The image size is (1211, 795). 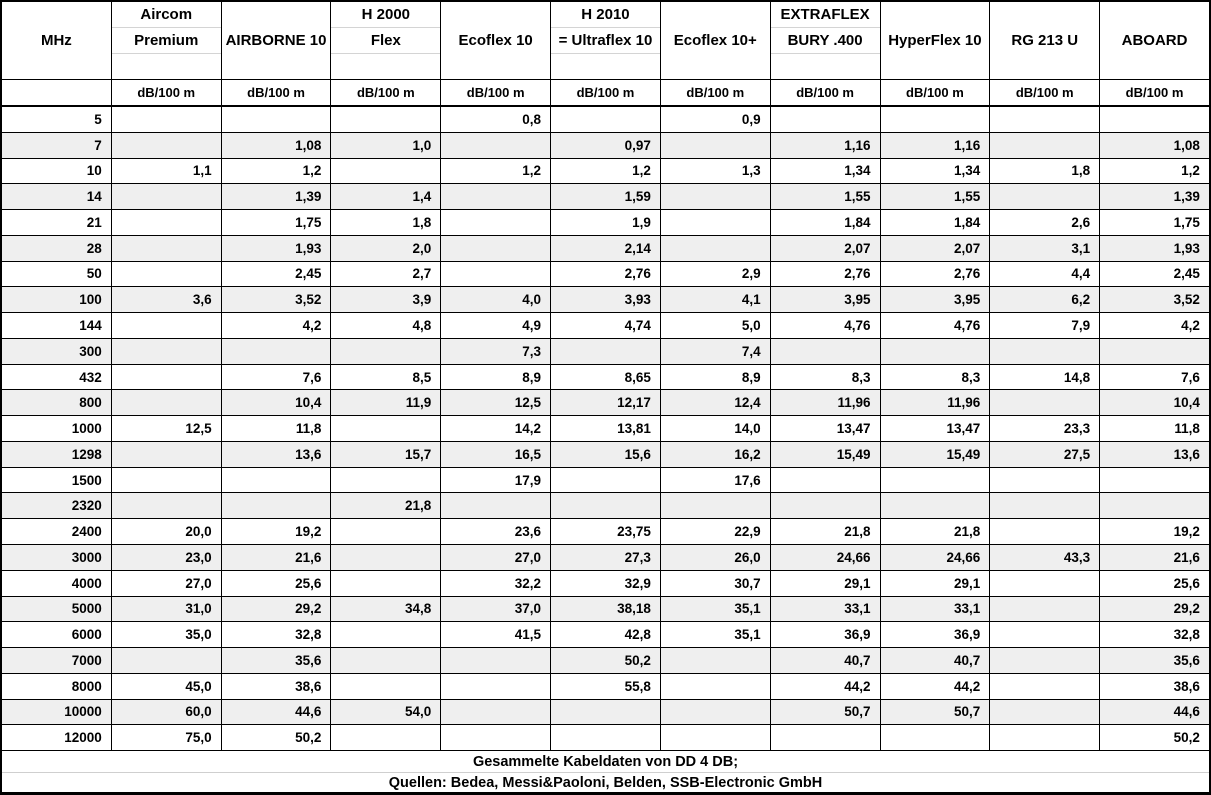 What do you see at coordinates (386, 40) in the screenshot?
I see `column-header-h2000-flex: H 2000 Flex` at bounding box center [386, 40].